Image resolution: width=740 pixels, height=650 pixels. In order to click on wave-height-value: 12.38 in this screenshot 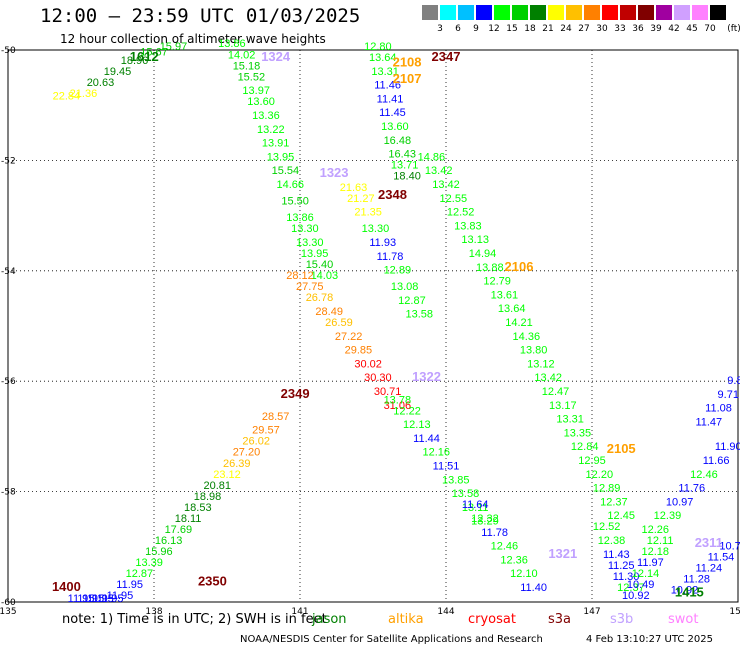, I will do `click(612, 541)`.